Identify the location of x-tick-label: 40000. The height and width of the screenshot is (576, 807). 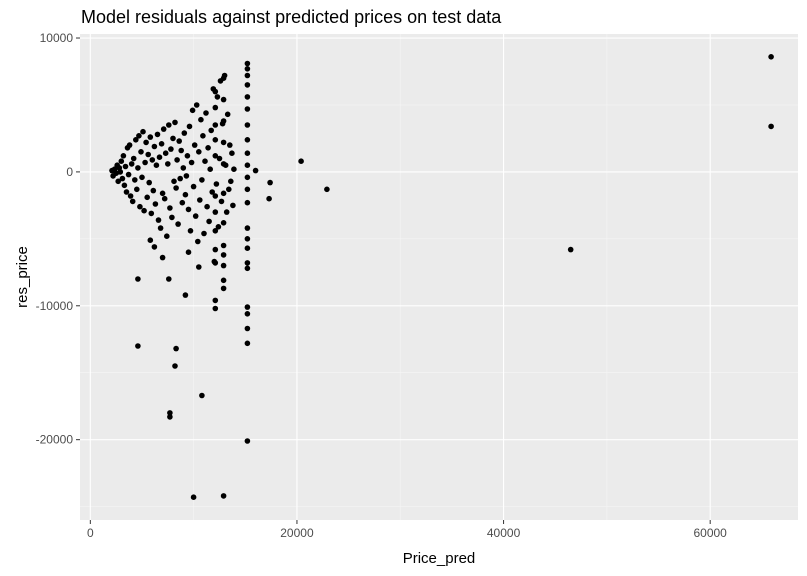
(504, 533).